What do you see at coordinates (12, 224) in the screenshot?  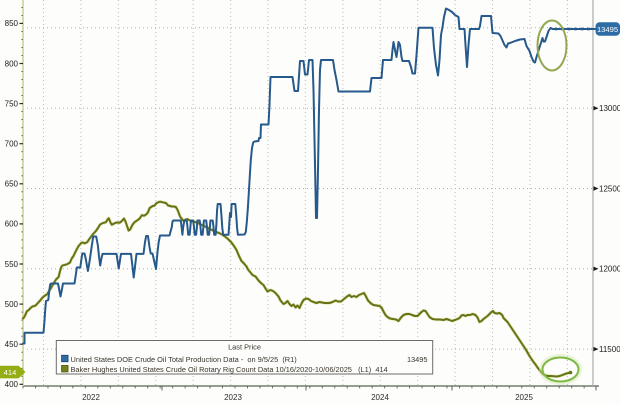 I see `svg-text: 600` at bounding box center [12, 224].